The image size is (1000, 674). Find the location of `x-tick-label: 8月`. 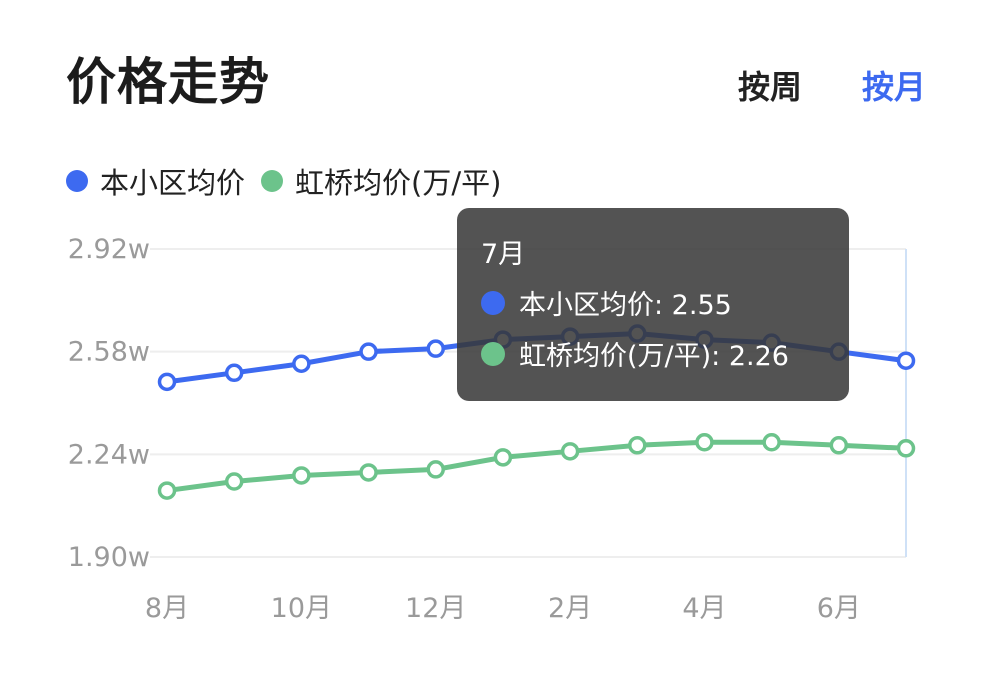

x-tick-label: 8月 is located at coordinates (167, 608).